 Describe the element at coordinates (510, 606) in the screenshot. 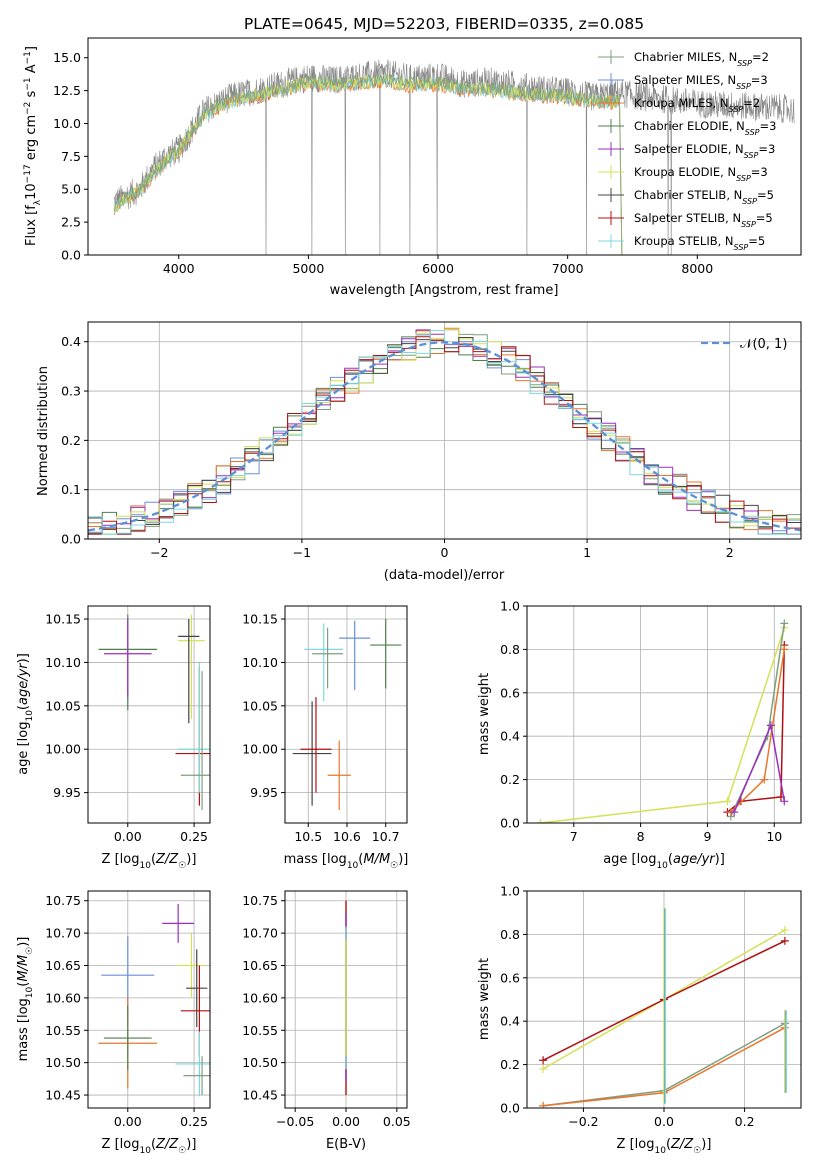

I see `y-tick-label: 1.0` at that location.